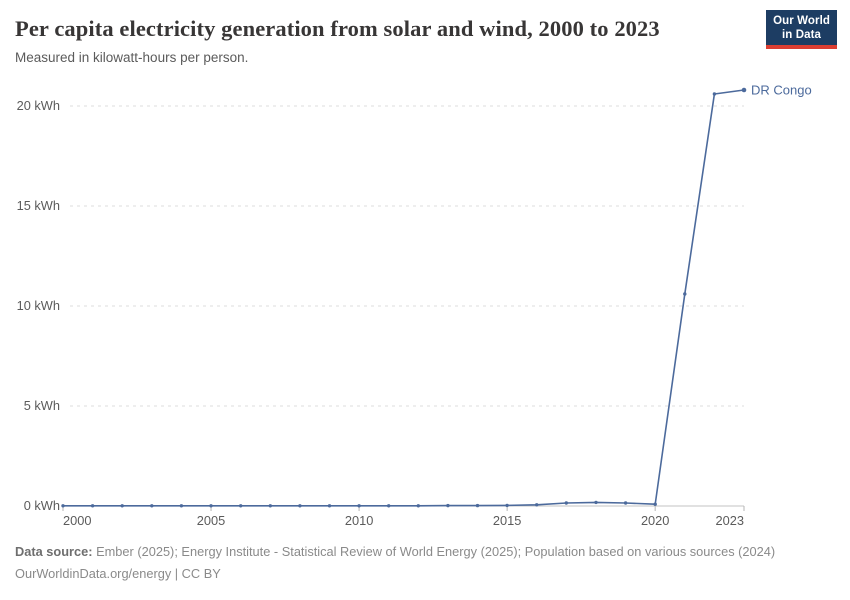  I want to click on x-axis-tick-label: 2023, so click(730, 520).